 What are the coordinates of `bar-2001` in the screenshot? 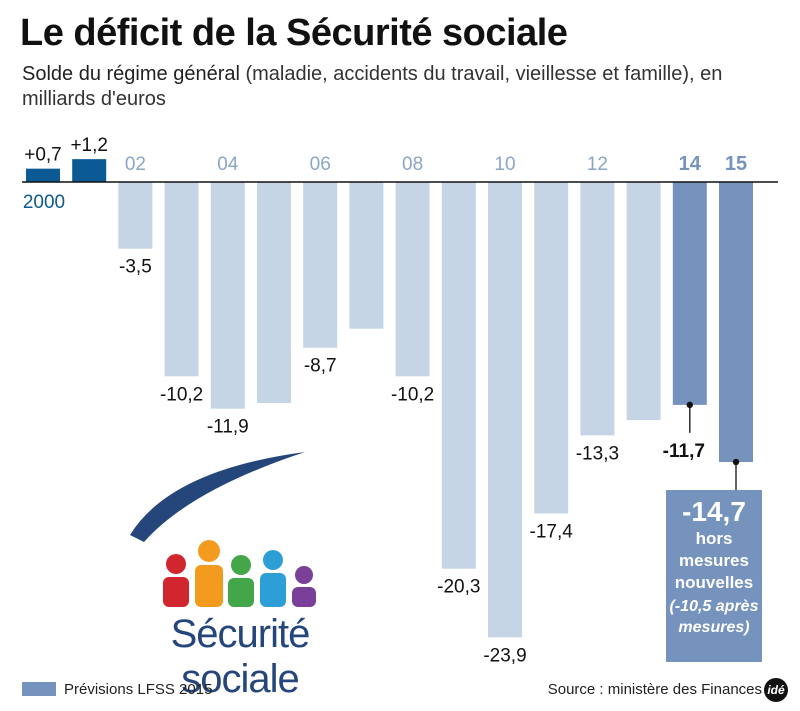 It's located at (89, 170).